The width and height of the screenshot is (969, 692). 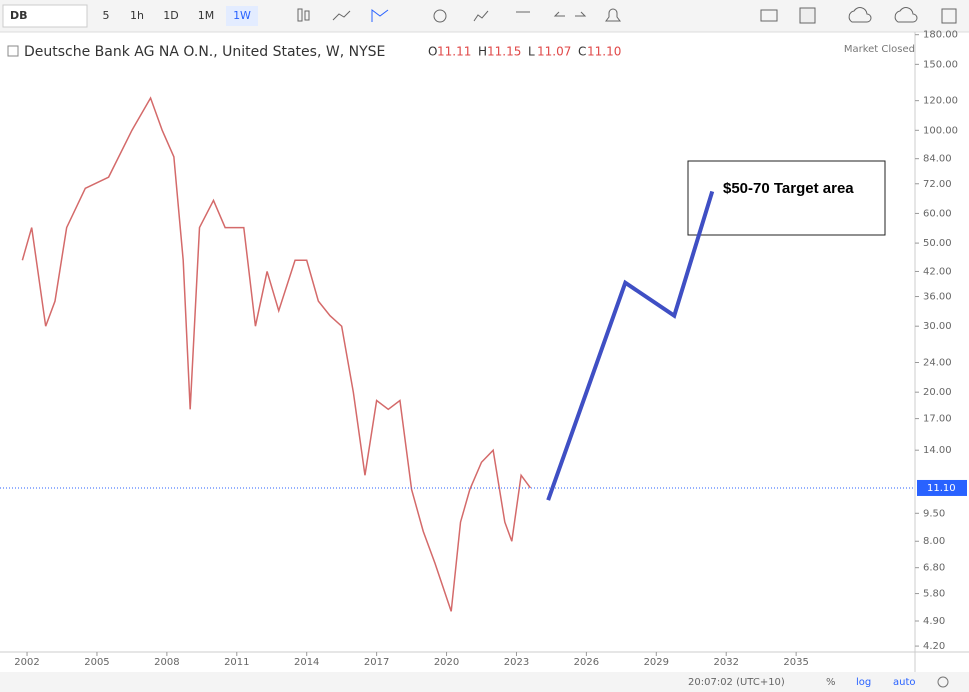 I want to click on y-tick-label: 8.00, so click(x=934, y=541).